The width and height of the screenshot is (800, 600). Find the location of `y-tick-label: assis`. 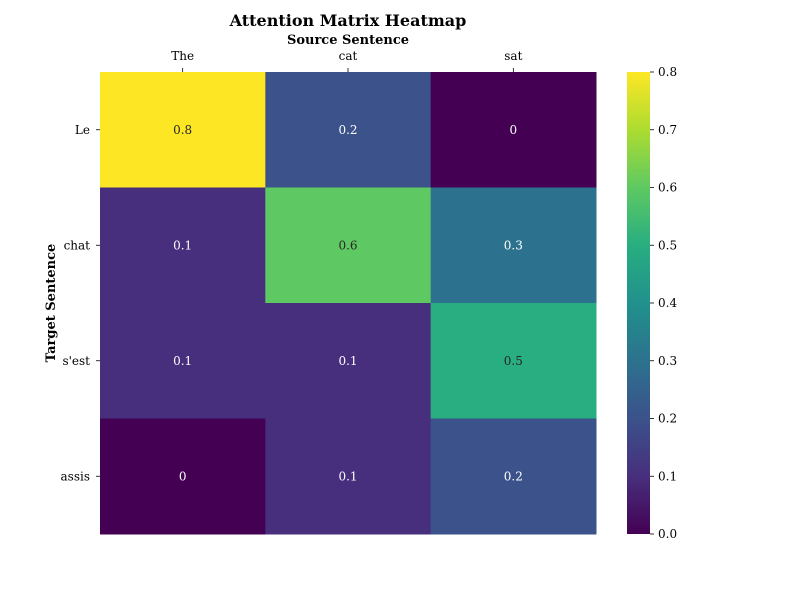

y-tick-label: assis is located at coordinates (75, 476).